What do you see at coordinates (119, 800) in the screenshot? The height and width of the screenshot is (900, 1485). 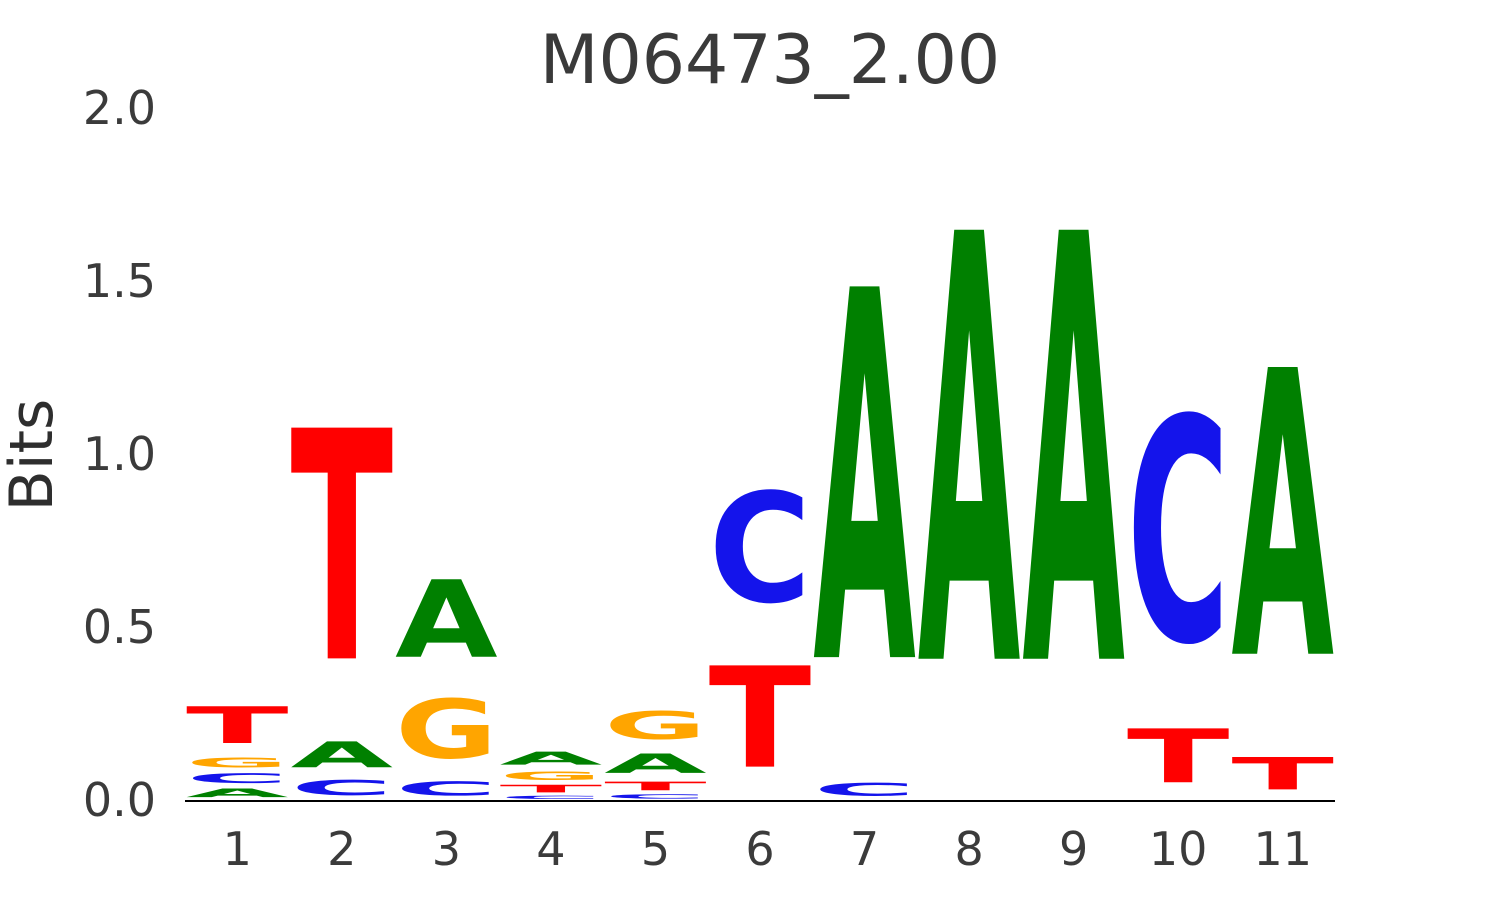 I see `y-tick-label: 0.0` at bounding box center [119, 800].